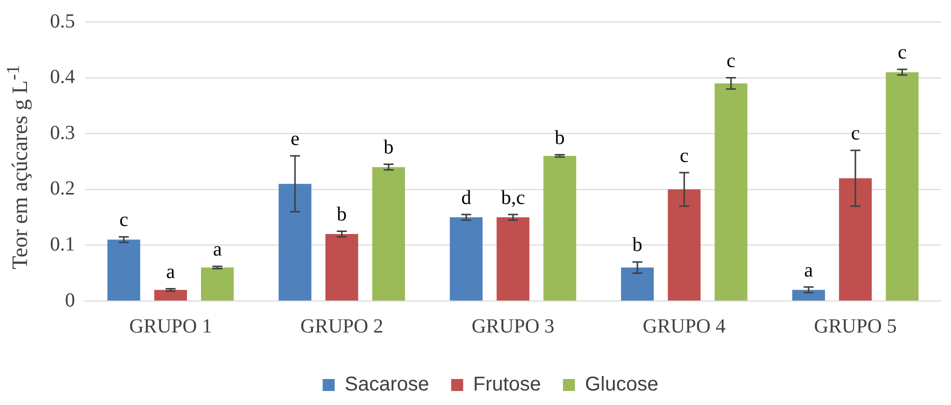  What do you see at coordinates (621, 385) in the screenshot?
I see `legend-label: Glucose` at bounding box center [621, 385].